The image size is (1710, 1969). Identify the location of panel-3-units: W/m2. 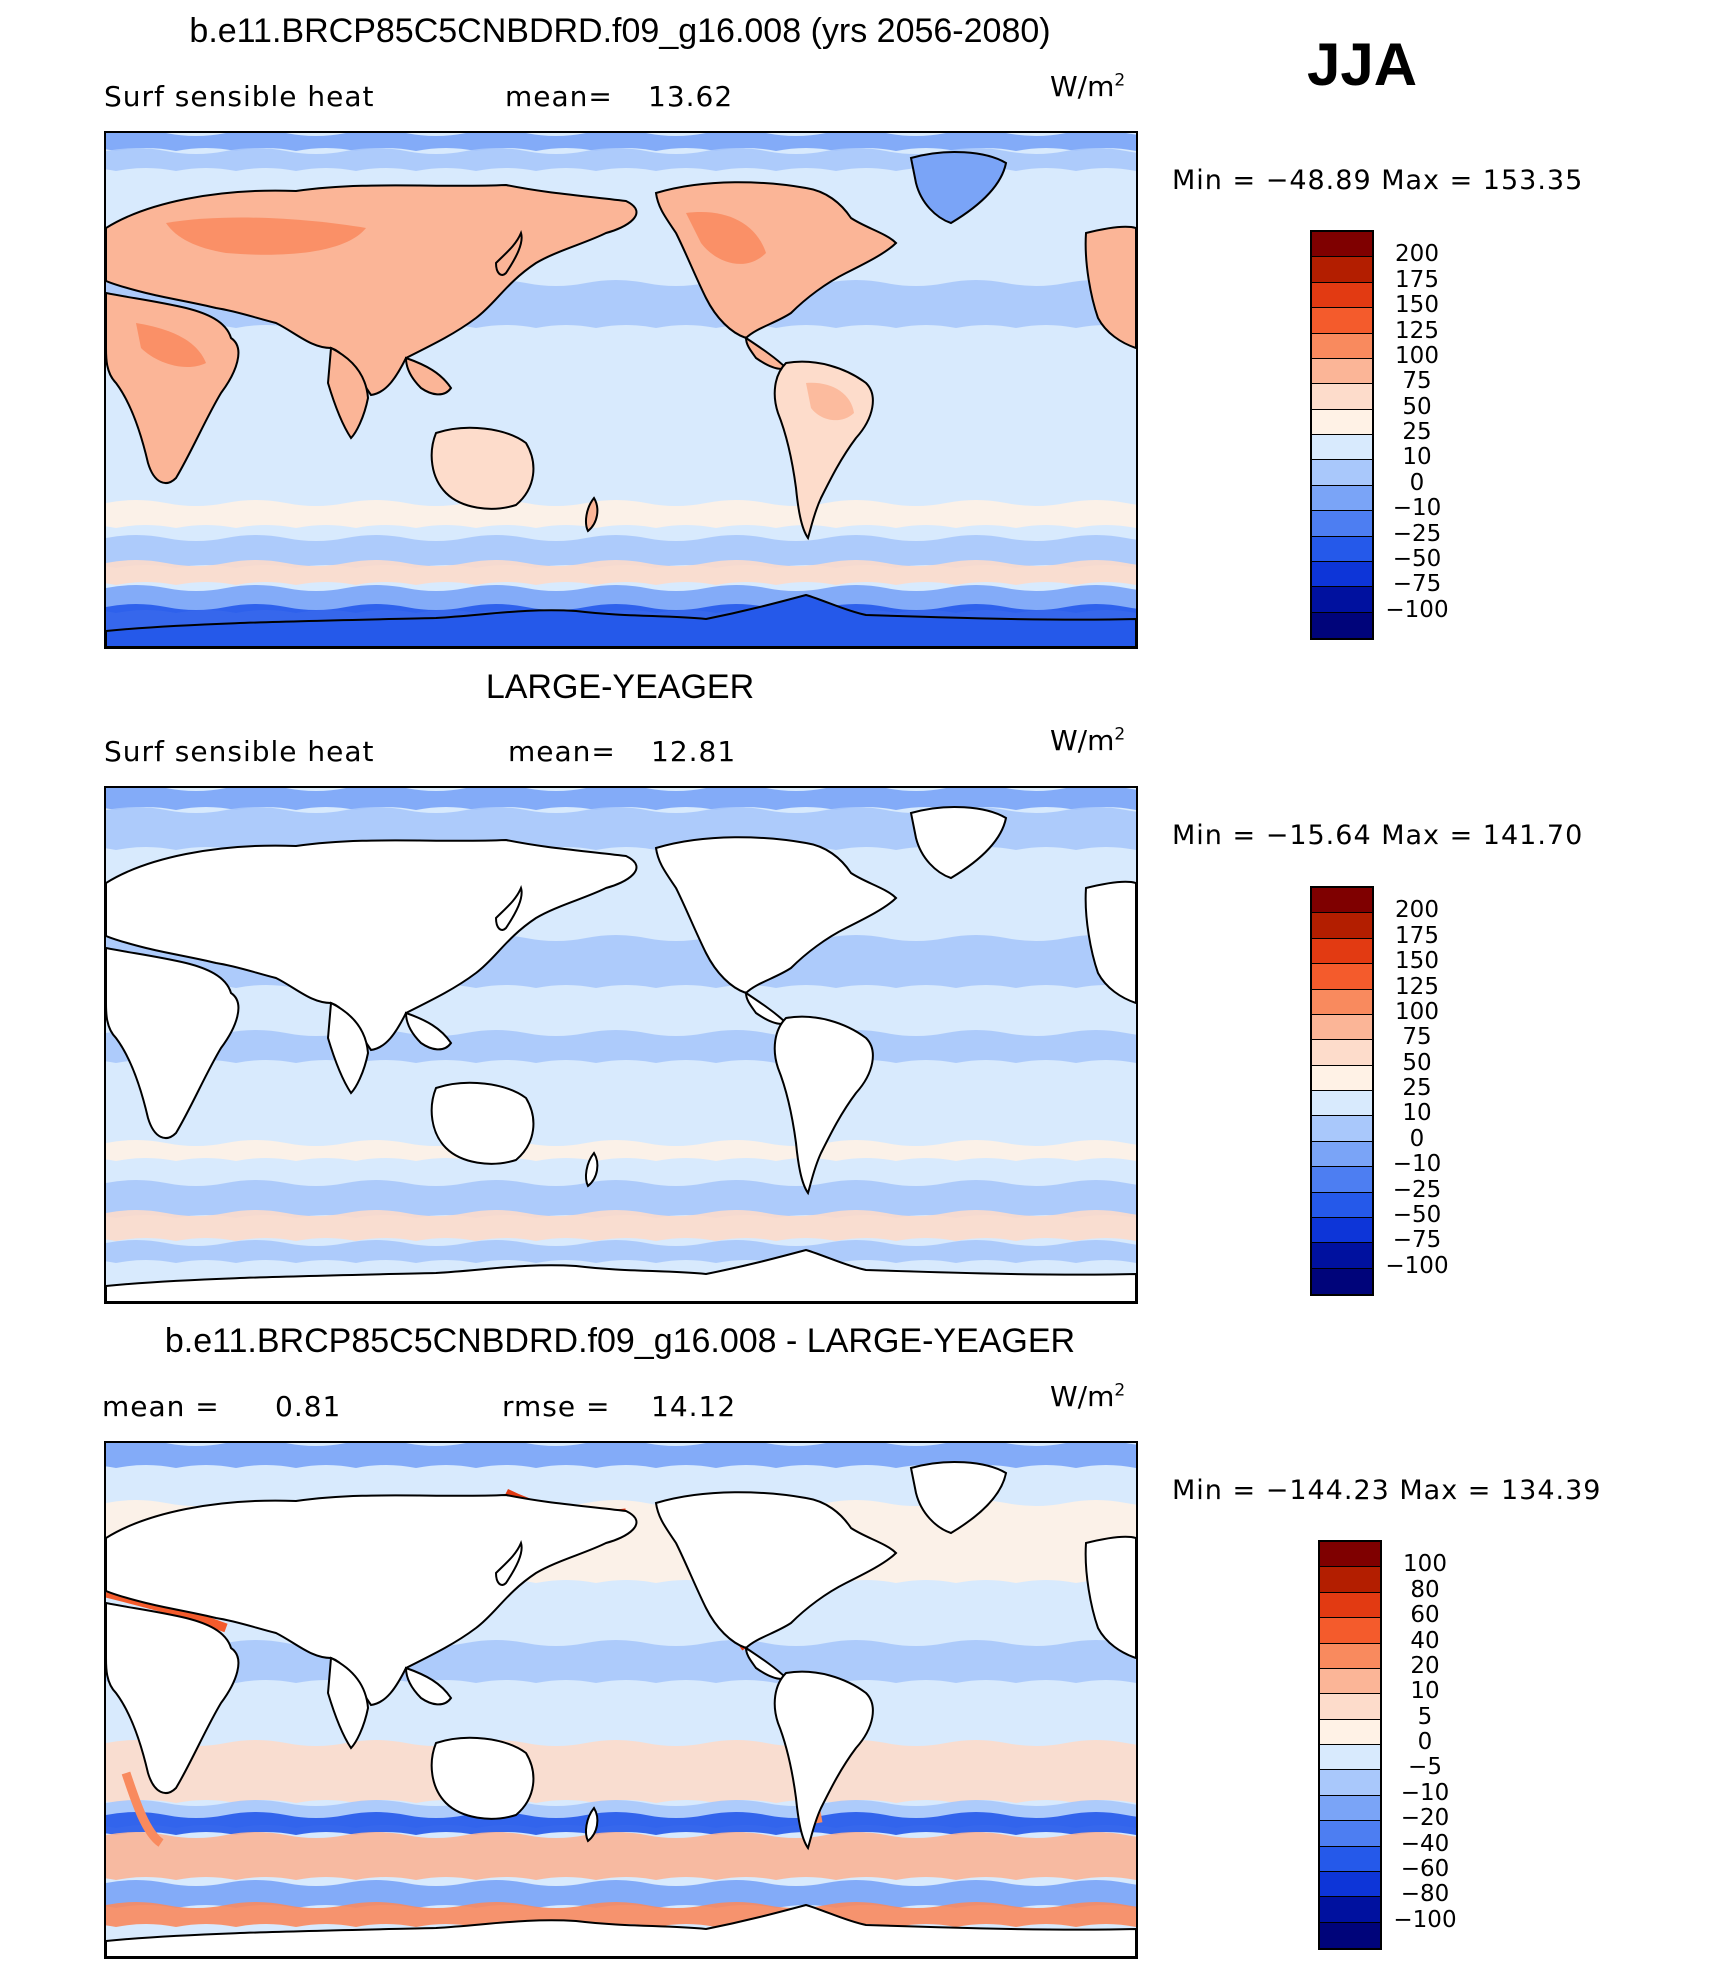
(1088, 1396).